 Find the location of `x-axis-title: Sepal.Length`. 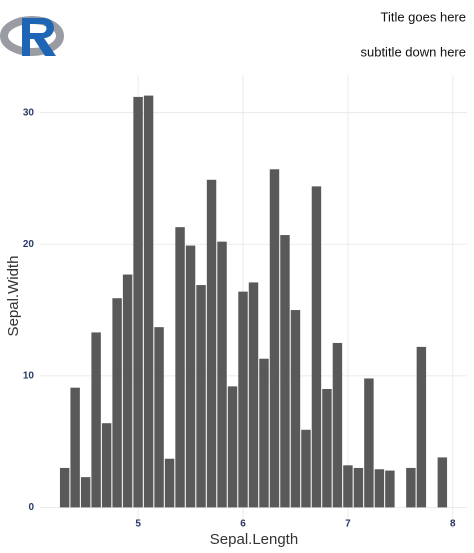

x-axis-title: Sepal.Length is located at coordinates (254, 539).